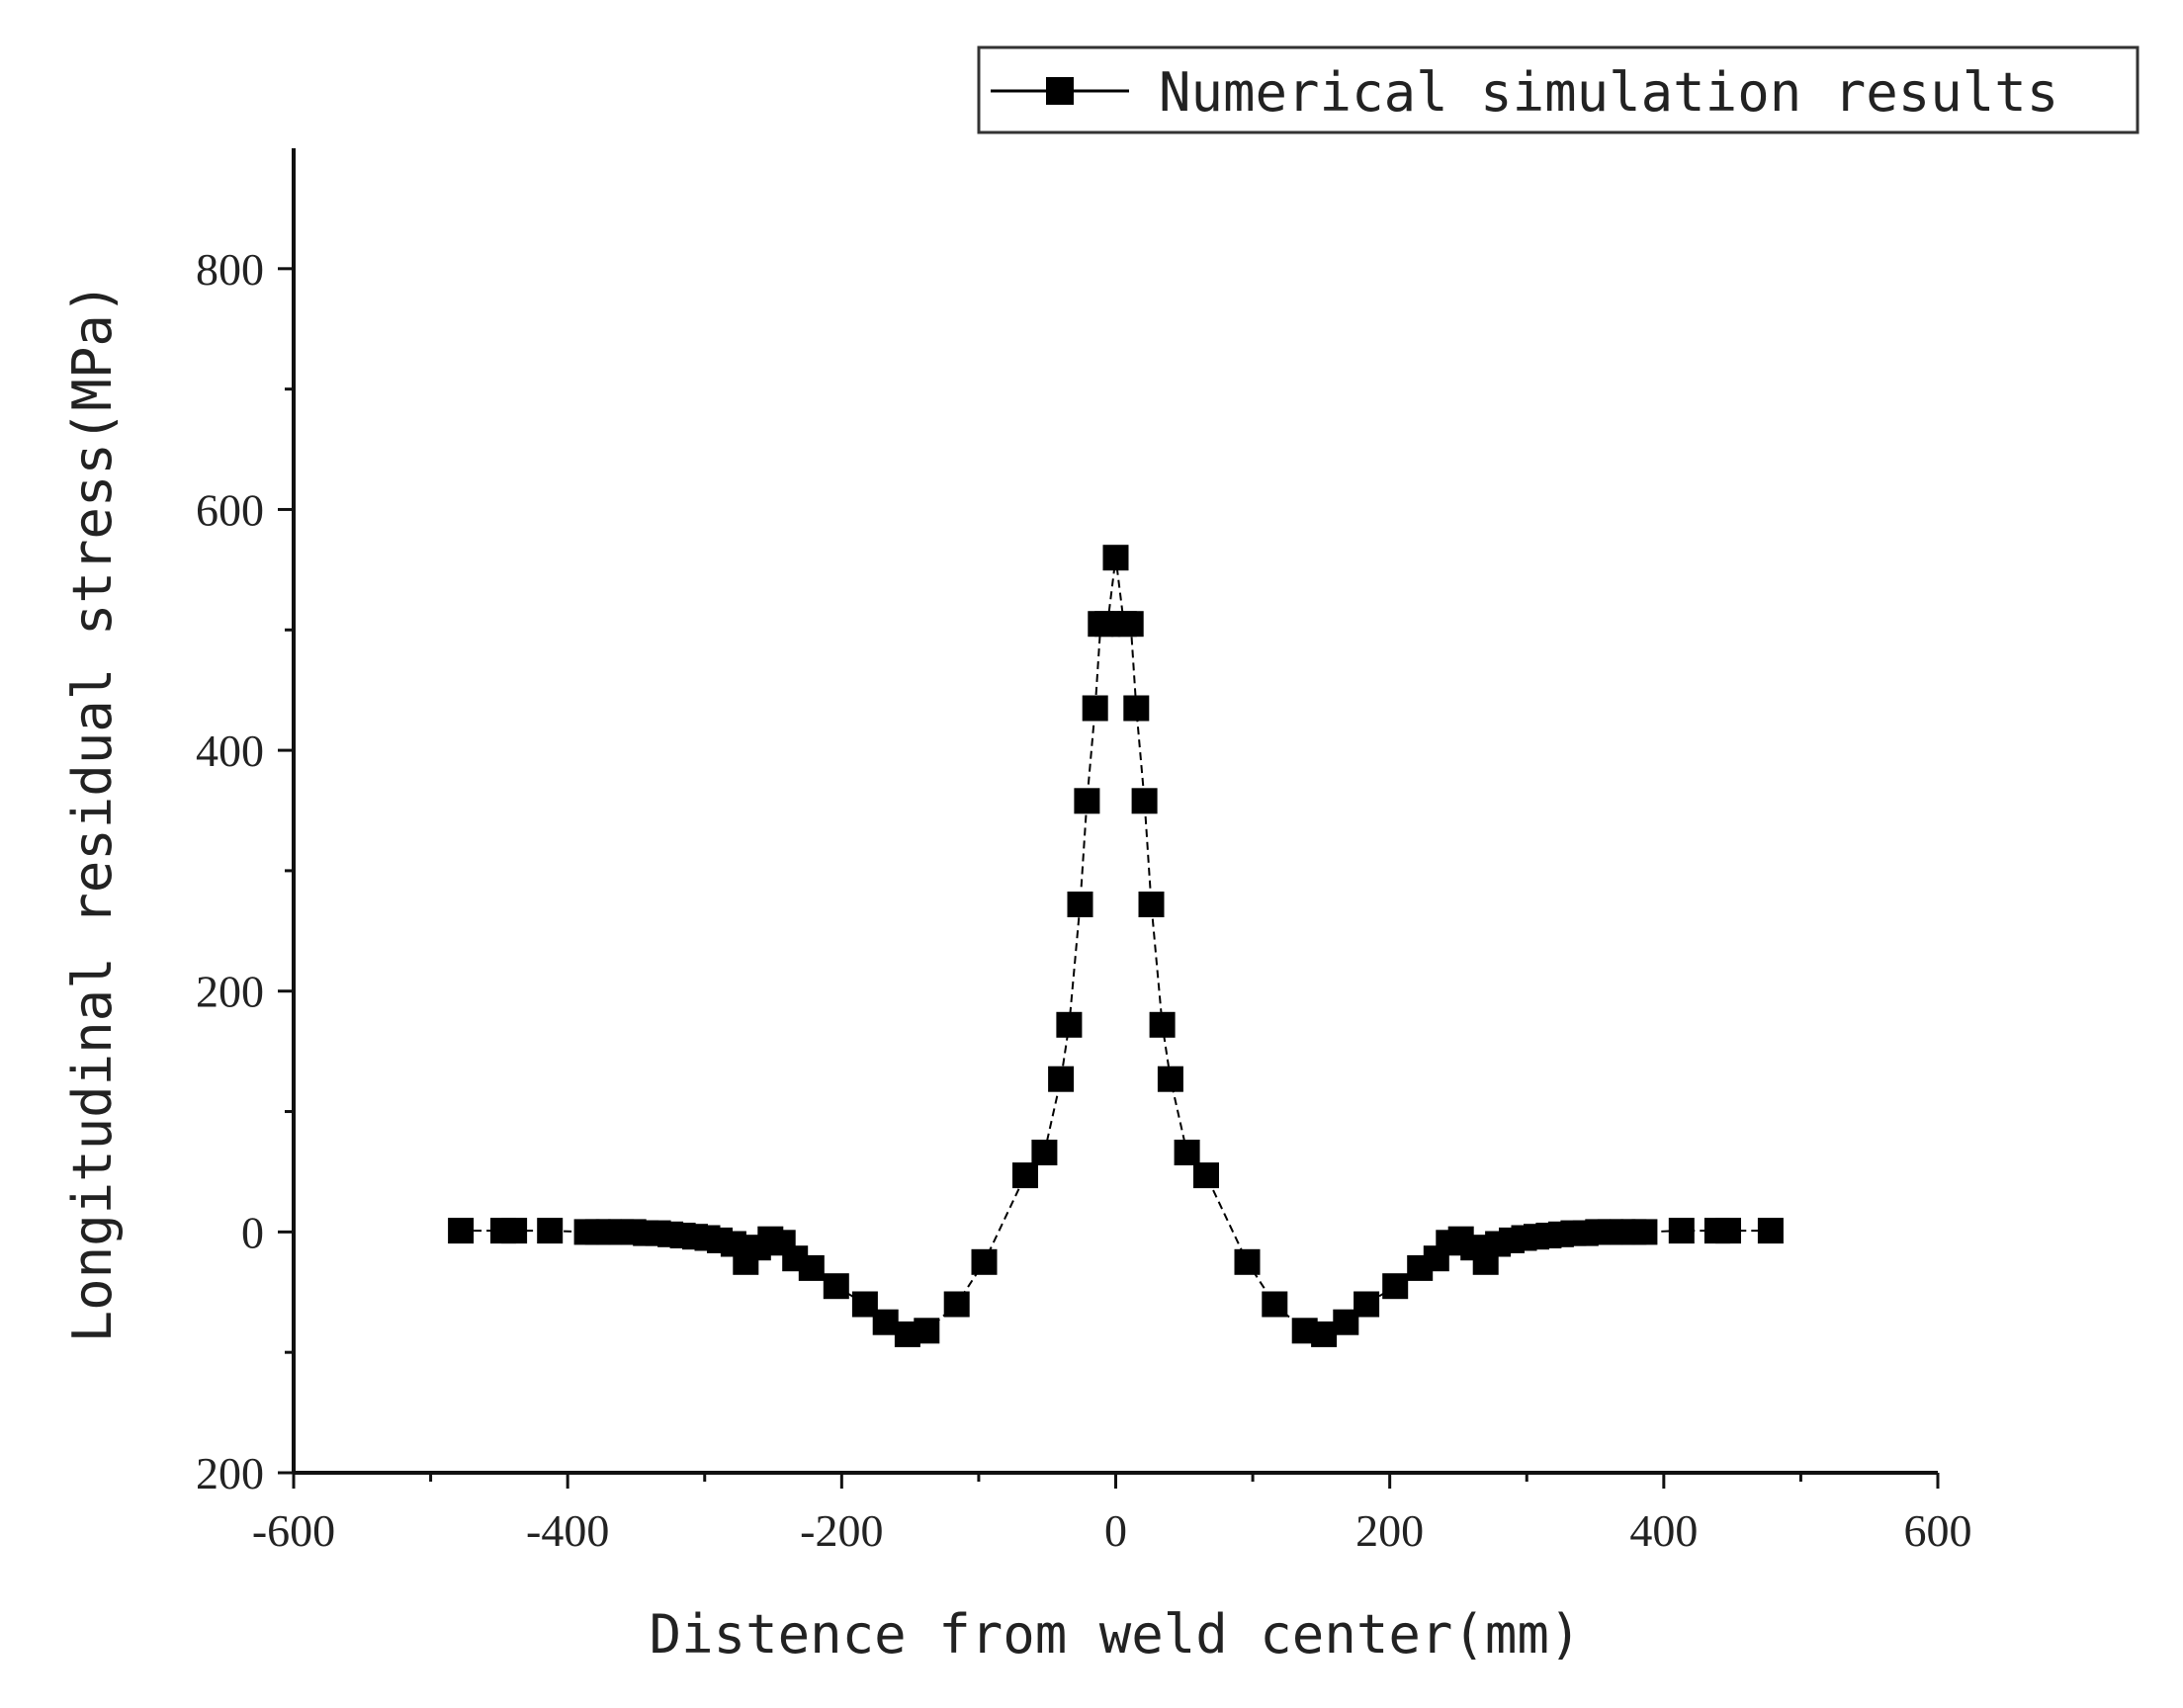 The image size is (2183, 1708). Describe the element at coordinates (1938, 1530) in the screenshot. I see `x-tick-label: 600` at that location.